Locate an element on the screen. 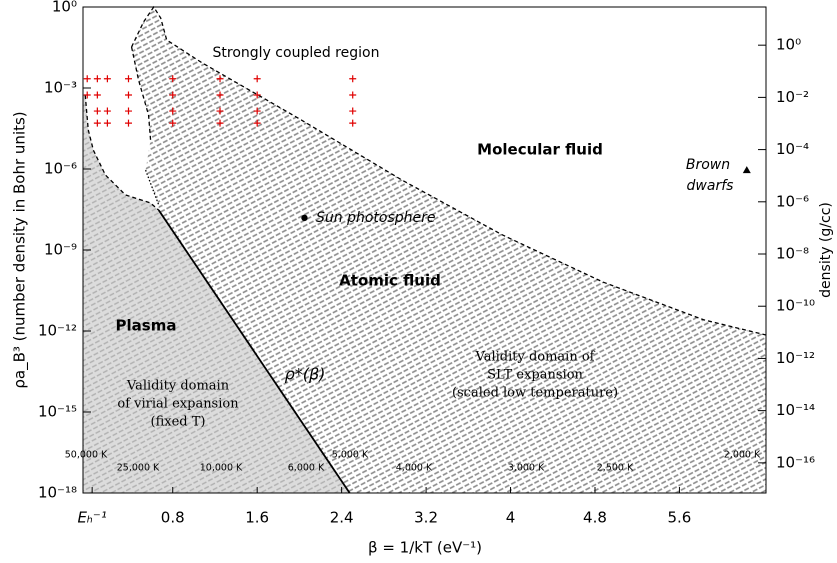 The width and height of the screenshot is (837, 563). y-tick-label: 10⁻¹⁵ is located at coordinates (57, 412).